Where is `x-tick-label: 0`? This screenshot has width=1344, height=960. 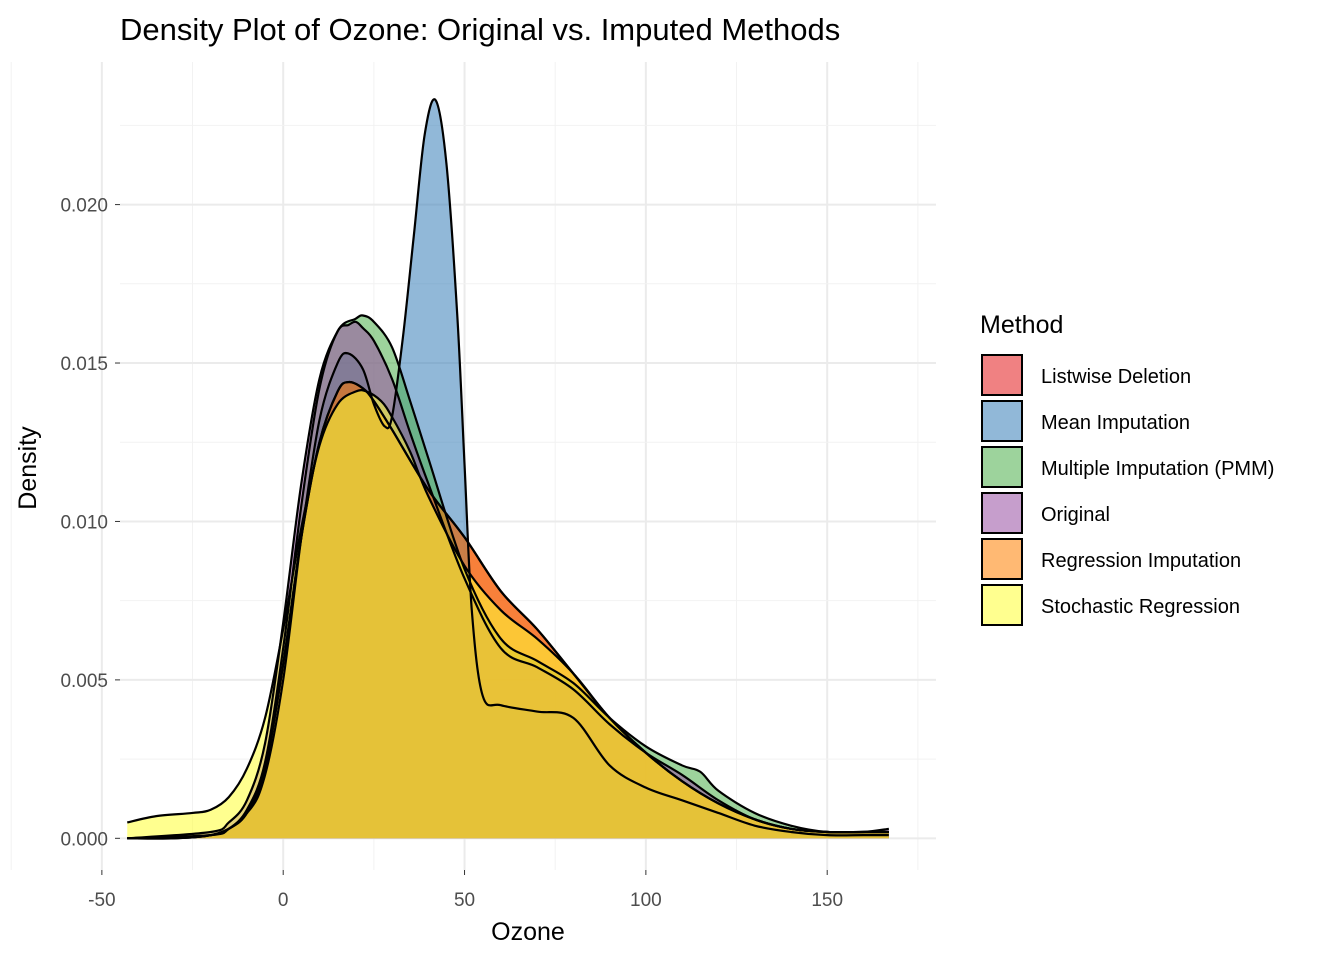 x-tick-label: 0 is located at coordinates (283, 900).